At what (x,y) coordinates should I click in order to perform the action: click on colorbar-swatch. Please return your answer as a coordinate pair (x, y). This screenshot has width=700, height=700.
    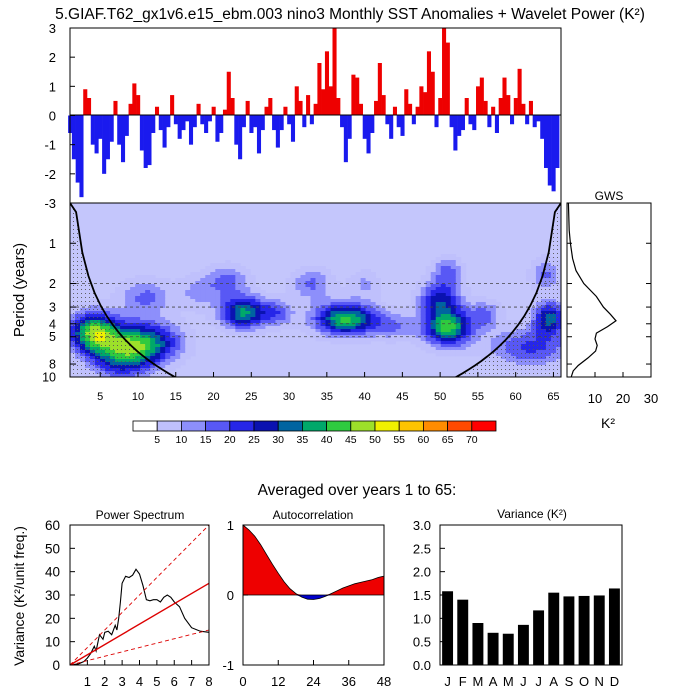
    Looking at the image, I should click on (435, 426).